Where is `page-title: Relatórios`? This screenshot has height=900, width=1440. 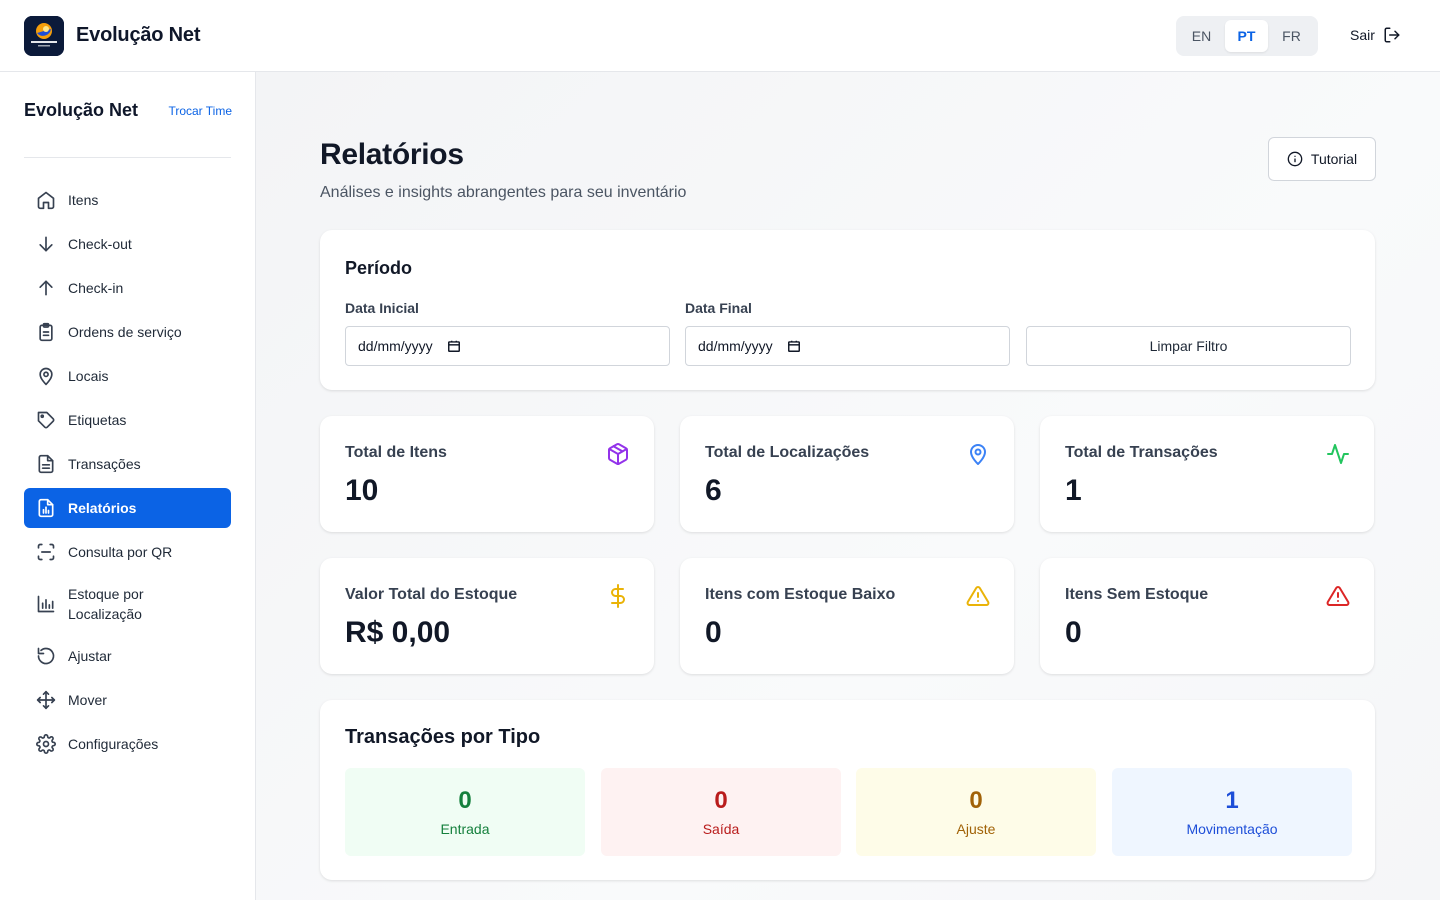
page-title: Relatórios is located at coordinates (392, 154).